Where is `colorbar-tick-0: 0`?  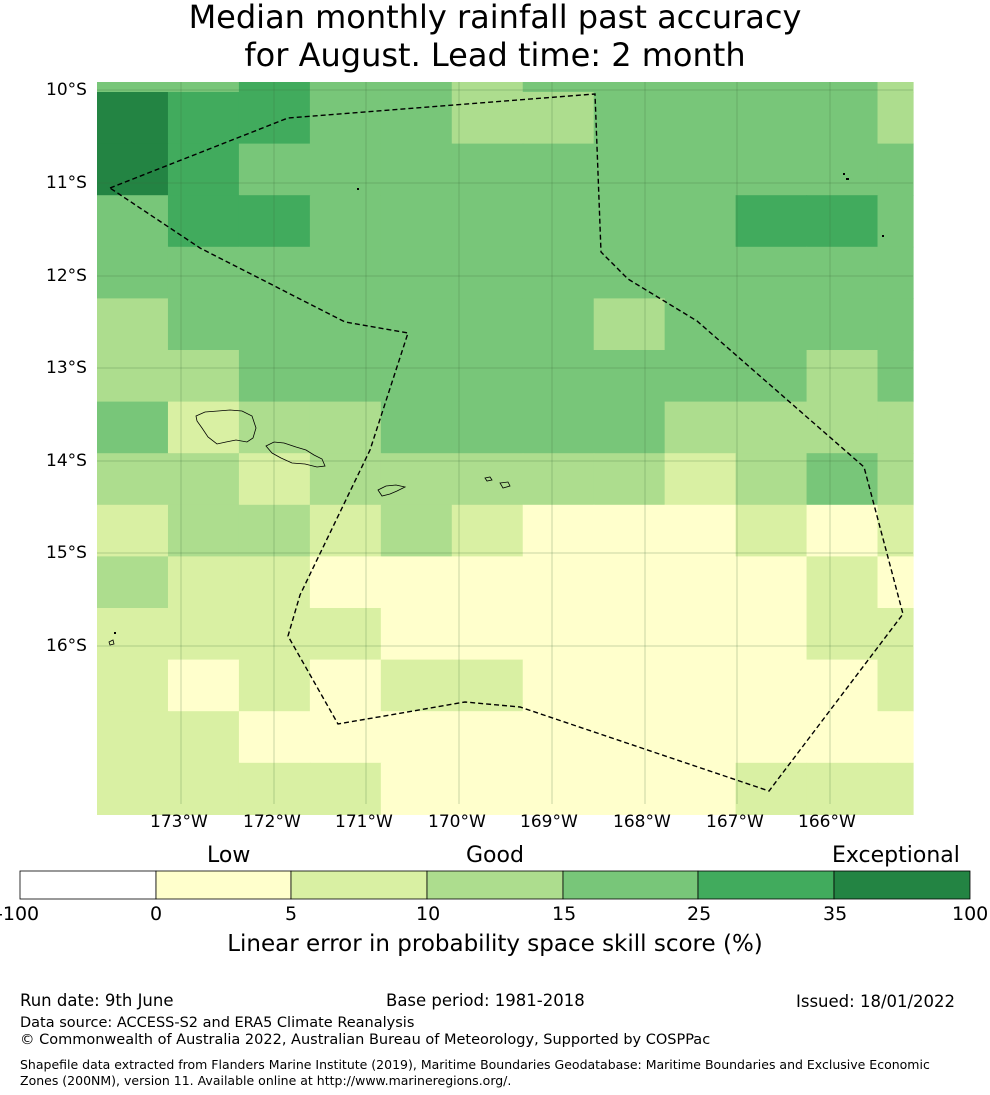
colorbar-tick-0: 0 is located at coordinates (156, 914).